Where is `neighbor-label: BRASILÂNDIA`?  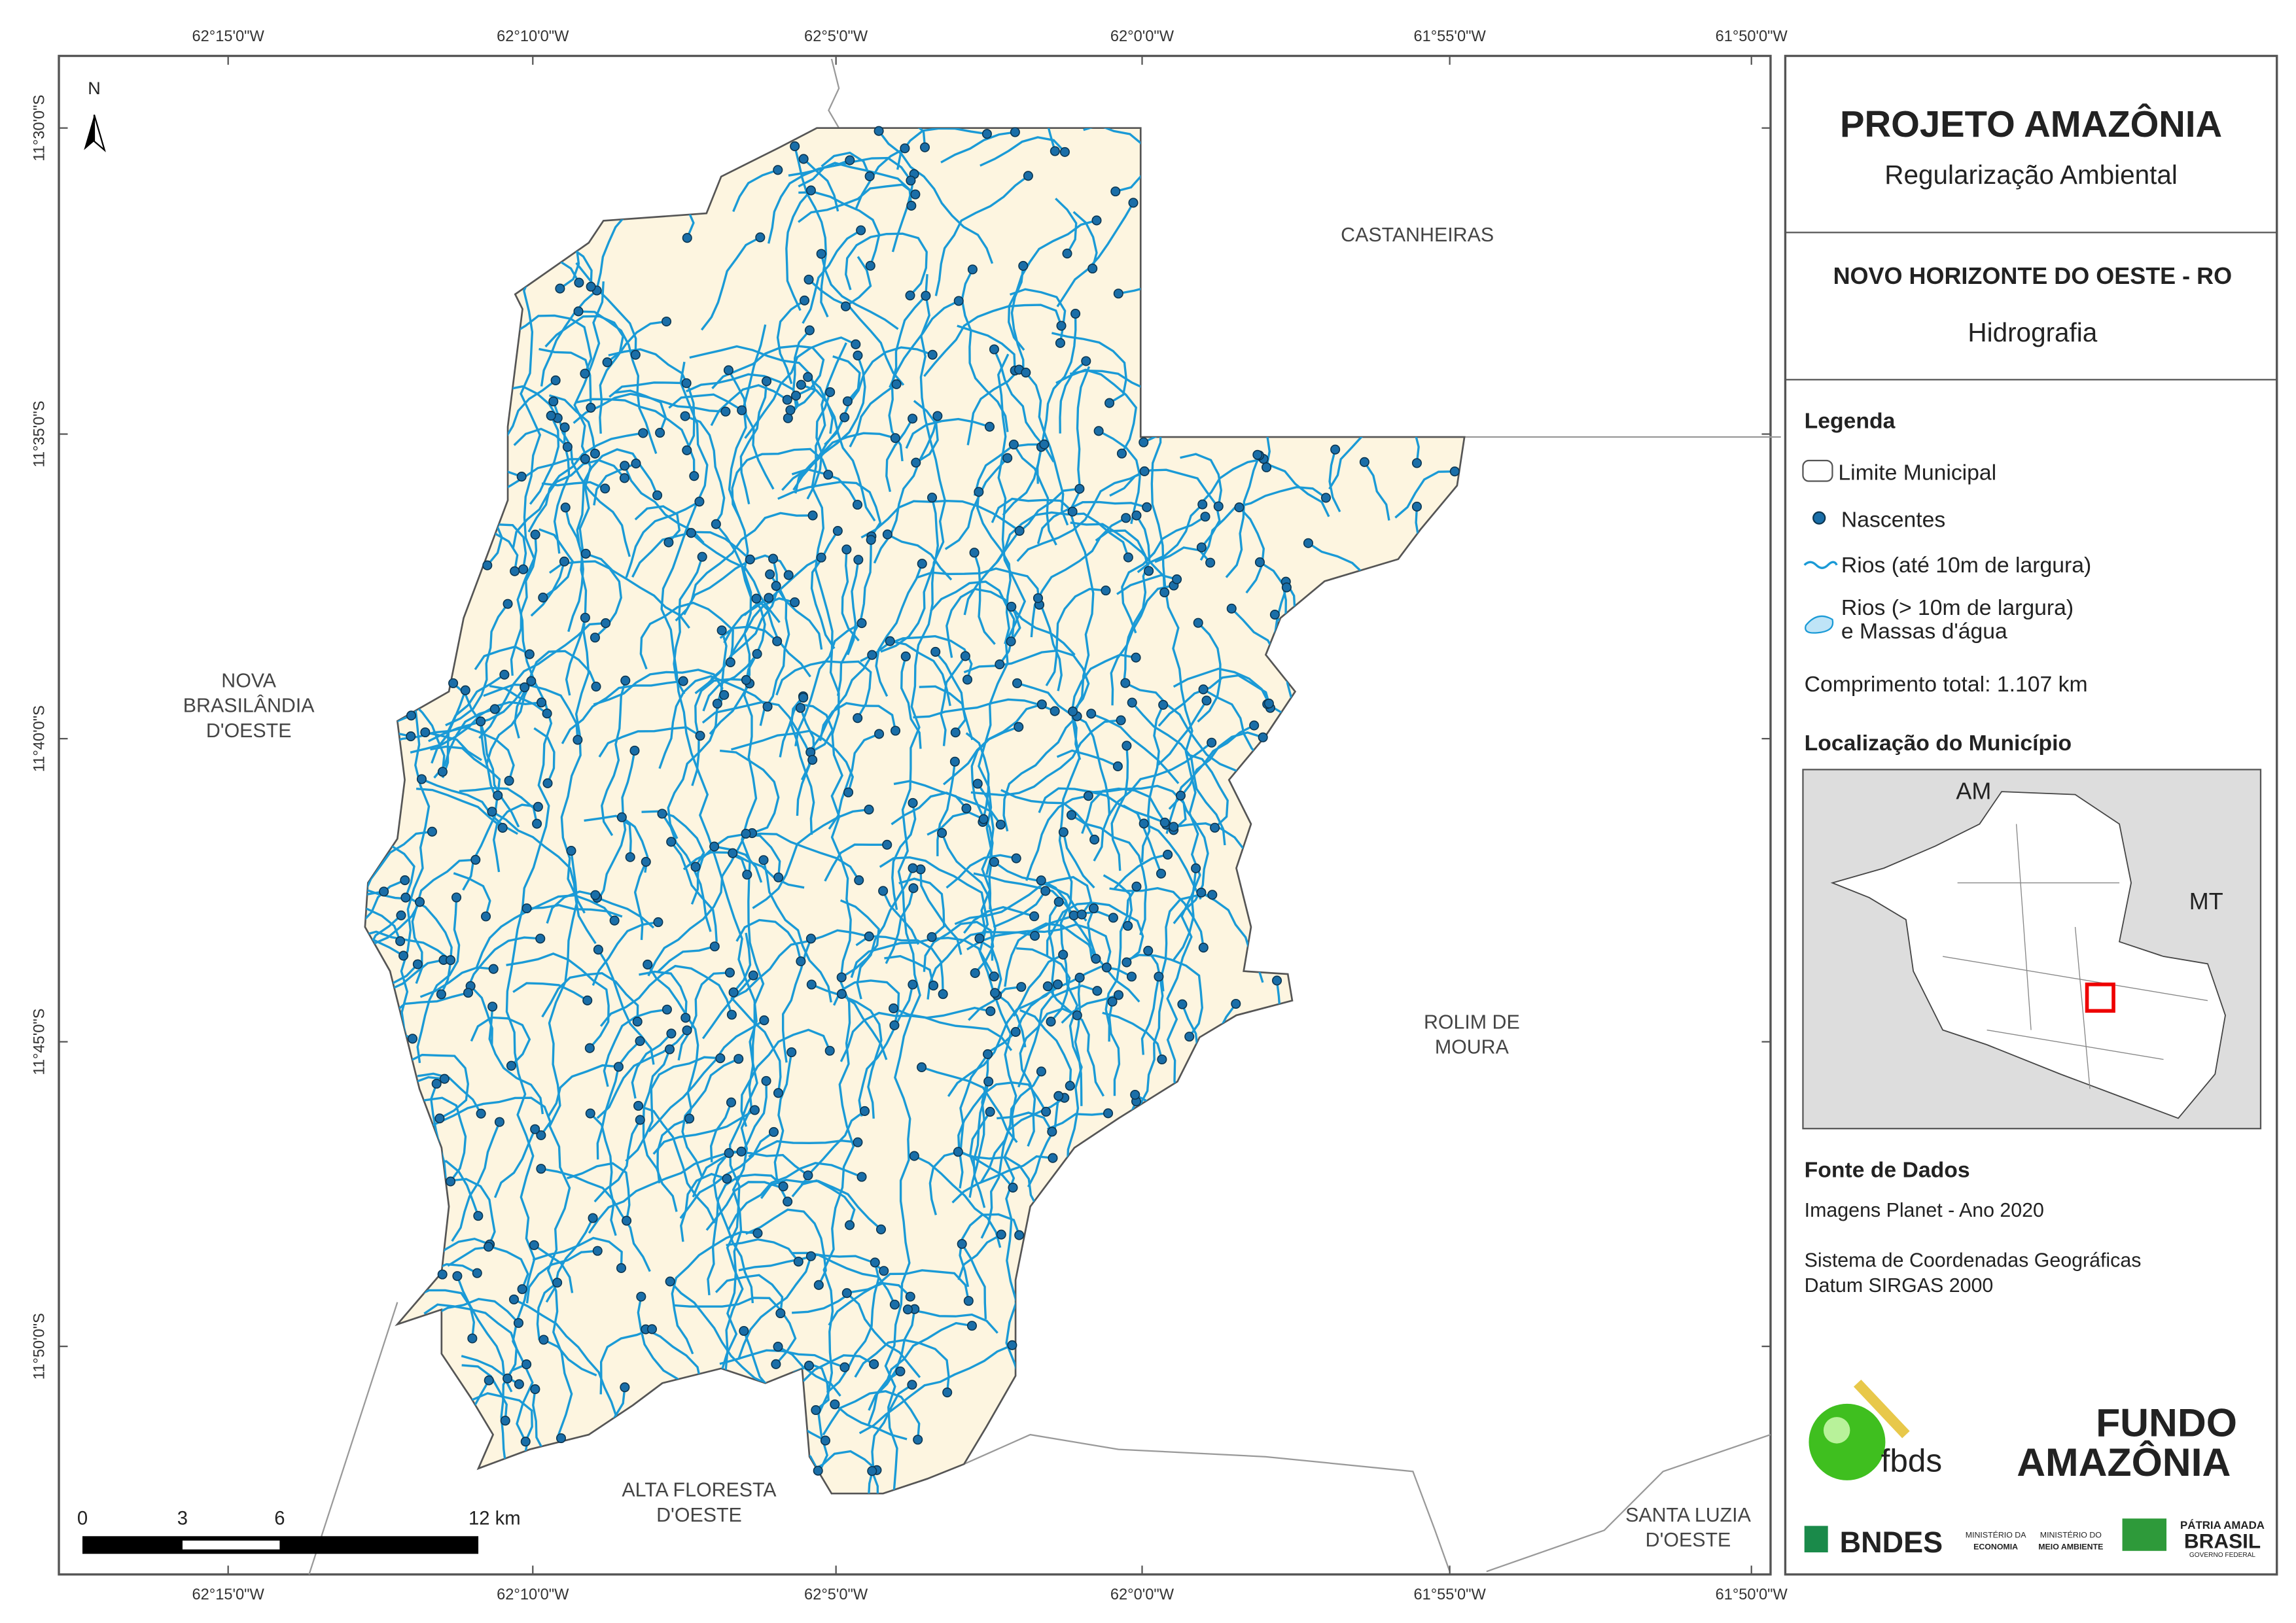 neighbor-label: BRASILÂNDIA is located at coordinates (249, 706).